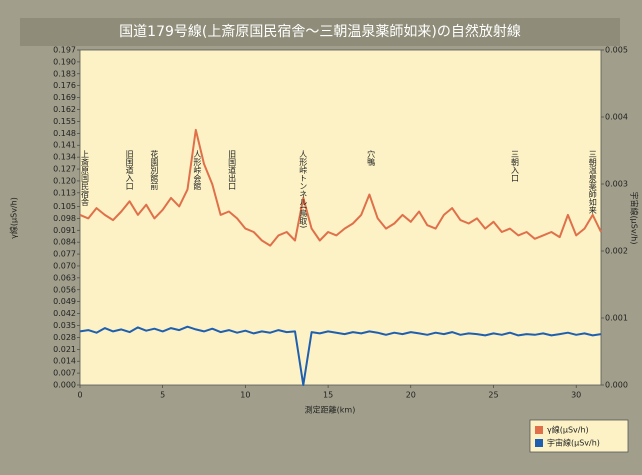 The height and width of the screenshot is (475, 642). I want to click on legend-label: γ線(μSv/h), so click(568, 430).